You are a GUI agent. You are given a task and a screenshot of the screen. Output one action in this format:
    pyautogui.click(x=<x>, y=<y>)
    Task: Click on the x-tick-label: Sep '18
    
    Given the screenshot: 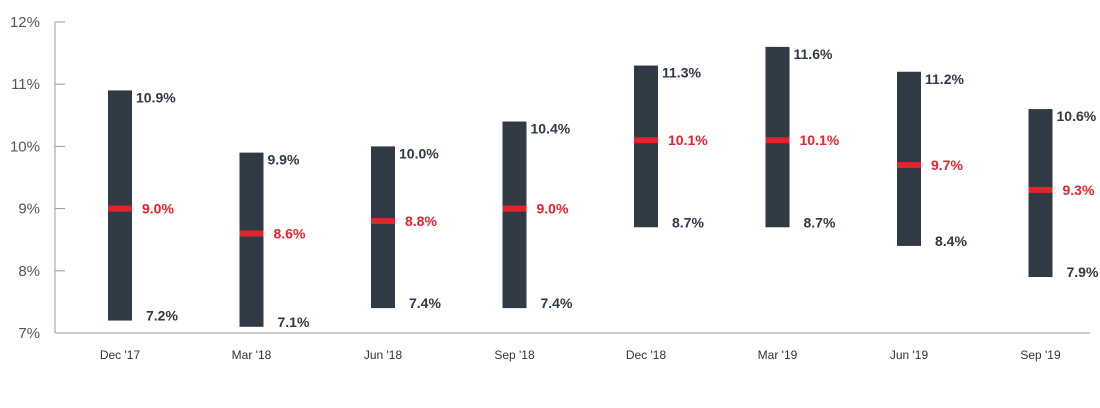 What is the action you would take?
    pyautogui.click(x=514, y=355)
    